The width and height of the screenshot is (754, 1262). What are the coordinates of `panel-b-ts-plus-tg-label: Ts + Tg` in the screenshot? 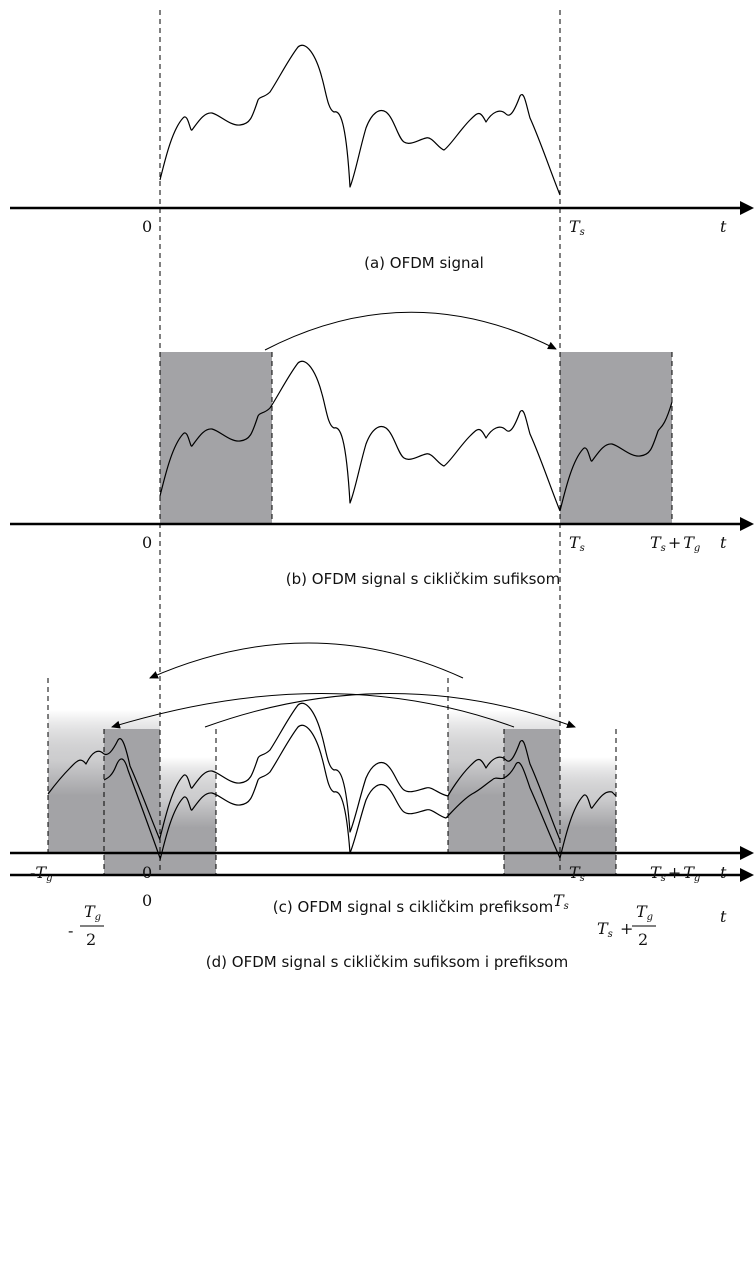 It's located at (675, 543).